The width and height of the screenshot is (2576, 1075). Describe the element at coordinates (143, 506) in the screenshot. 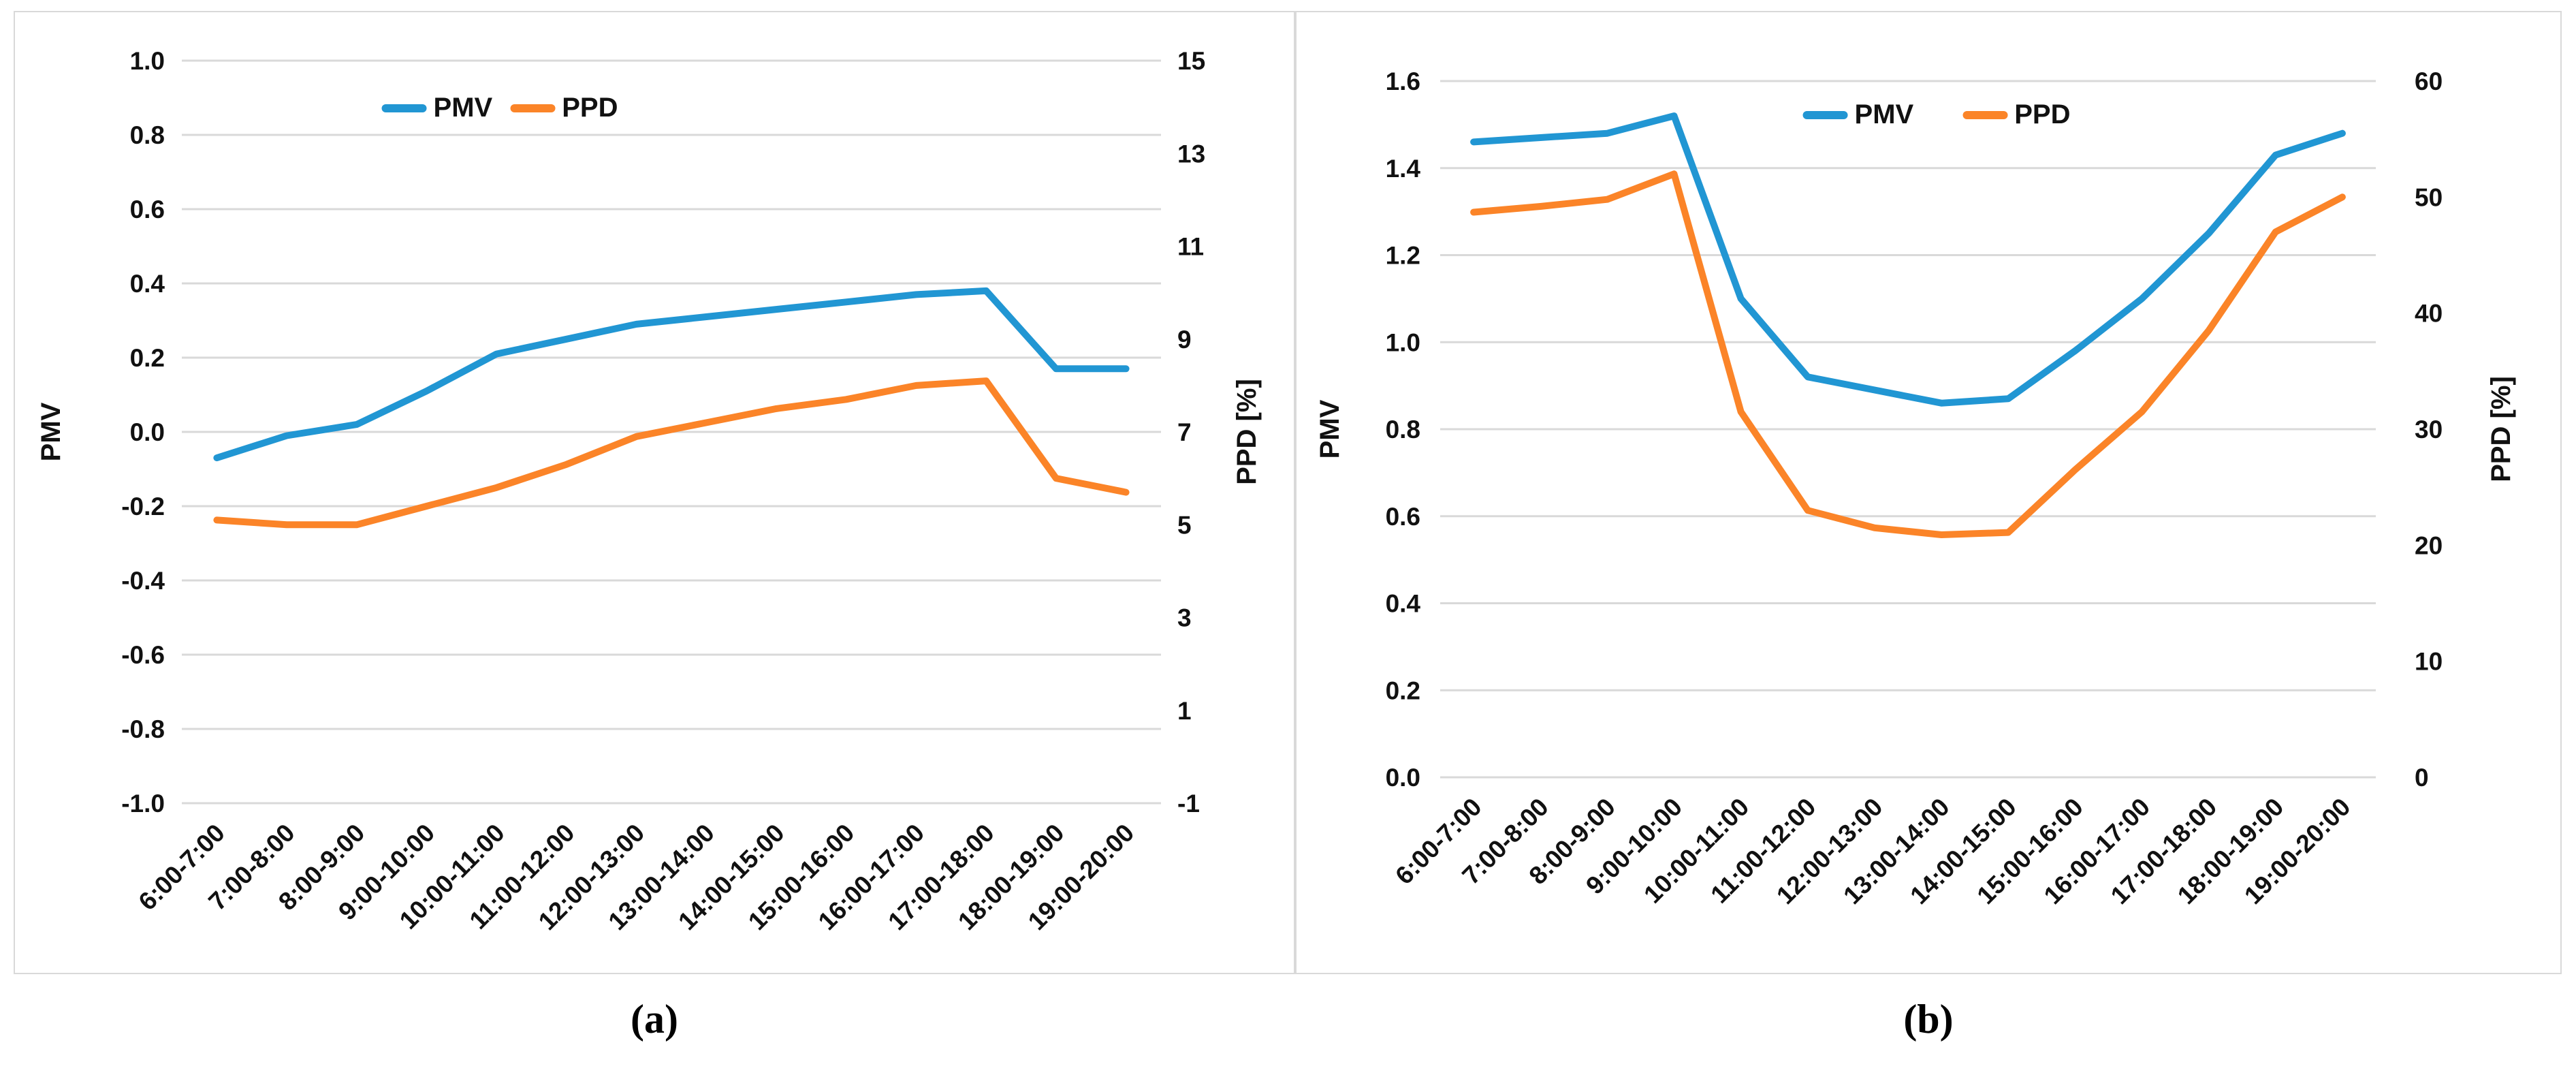

I see `left-axis-tick-label: -0.2` at that location.